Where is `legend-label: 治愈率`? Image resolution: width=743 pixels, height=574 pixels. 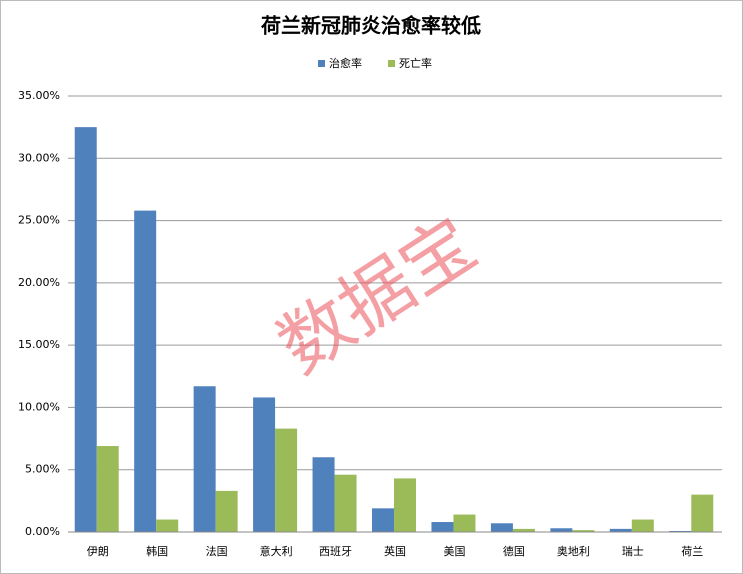 legend-label: 治愈率 is located at coordinates (345, 63).